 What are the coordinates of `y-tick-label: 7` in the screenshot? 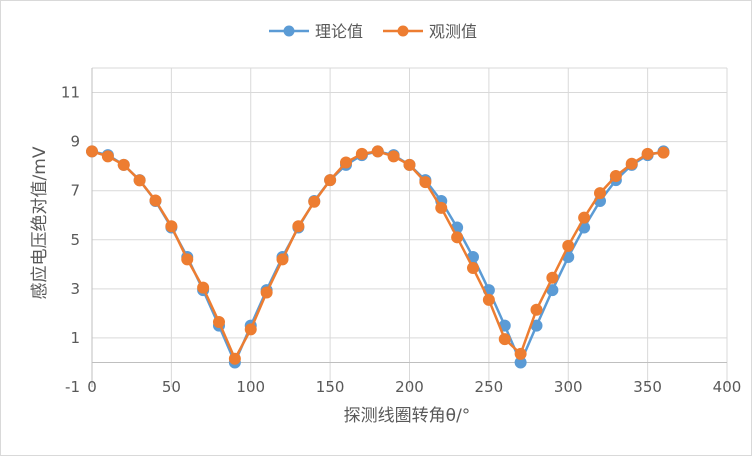 It's located at (75, 191).